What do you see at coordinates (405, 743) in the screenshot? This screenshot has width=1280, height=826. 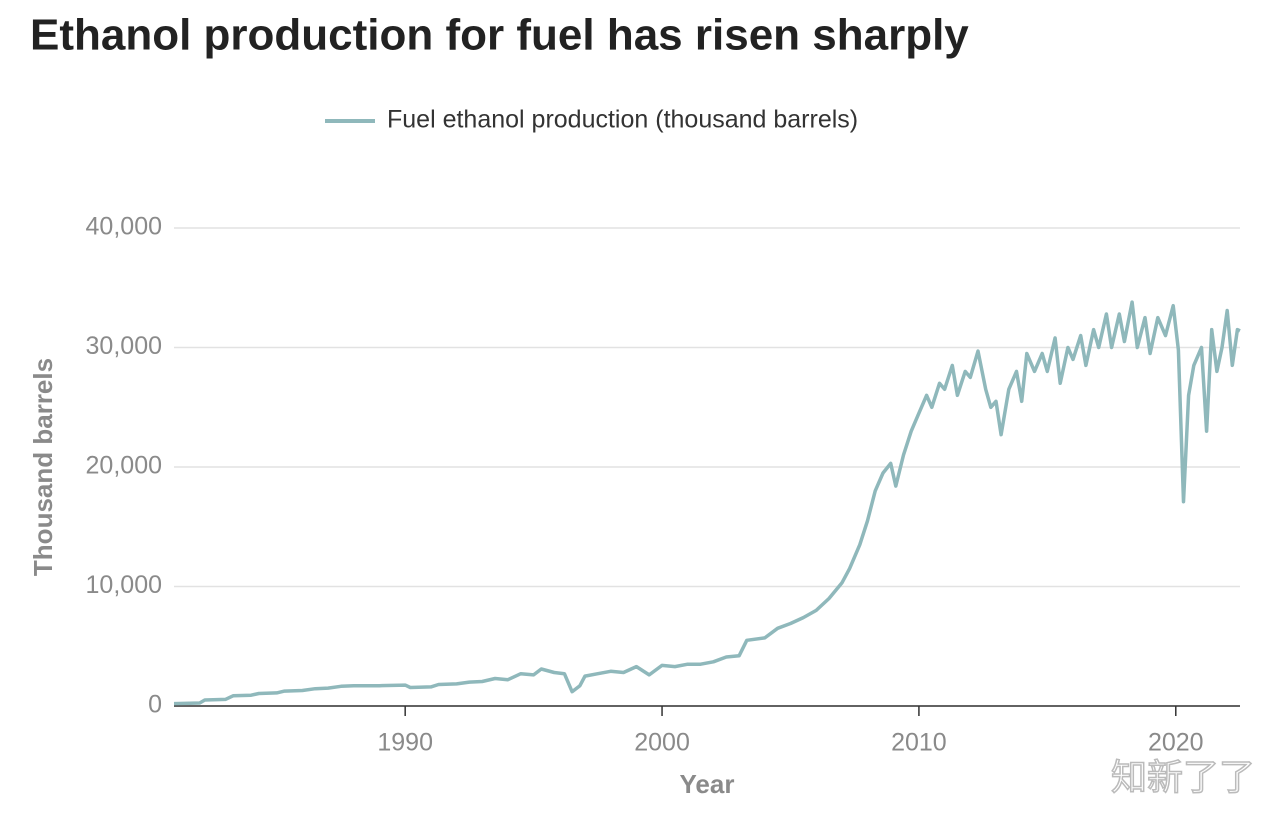 I see `x-tick-label: 1990` at bounding box center [405, 743].